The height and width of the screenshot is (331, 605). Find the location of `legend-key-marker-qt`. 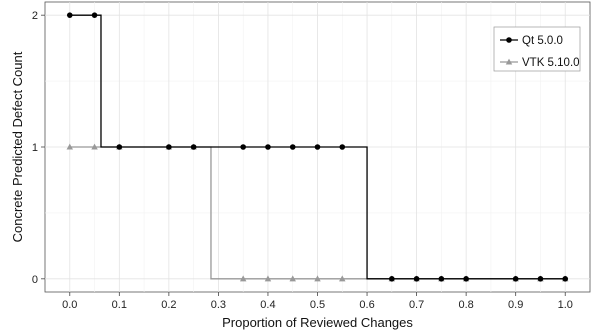

legend-key-marker-qt is located at coordinates (509, 40).